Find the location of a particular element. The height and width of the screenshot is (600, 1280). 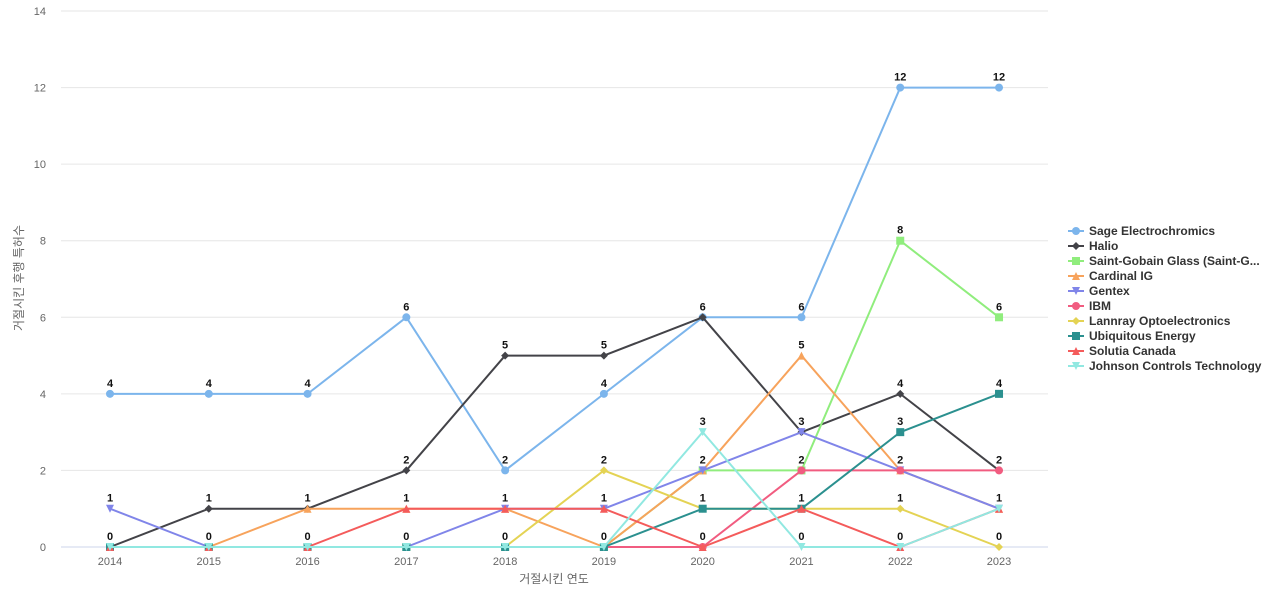

y-tick-label: 0 is located at coordinates (43, 548).